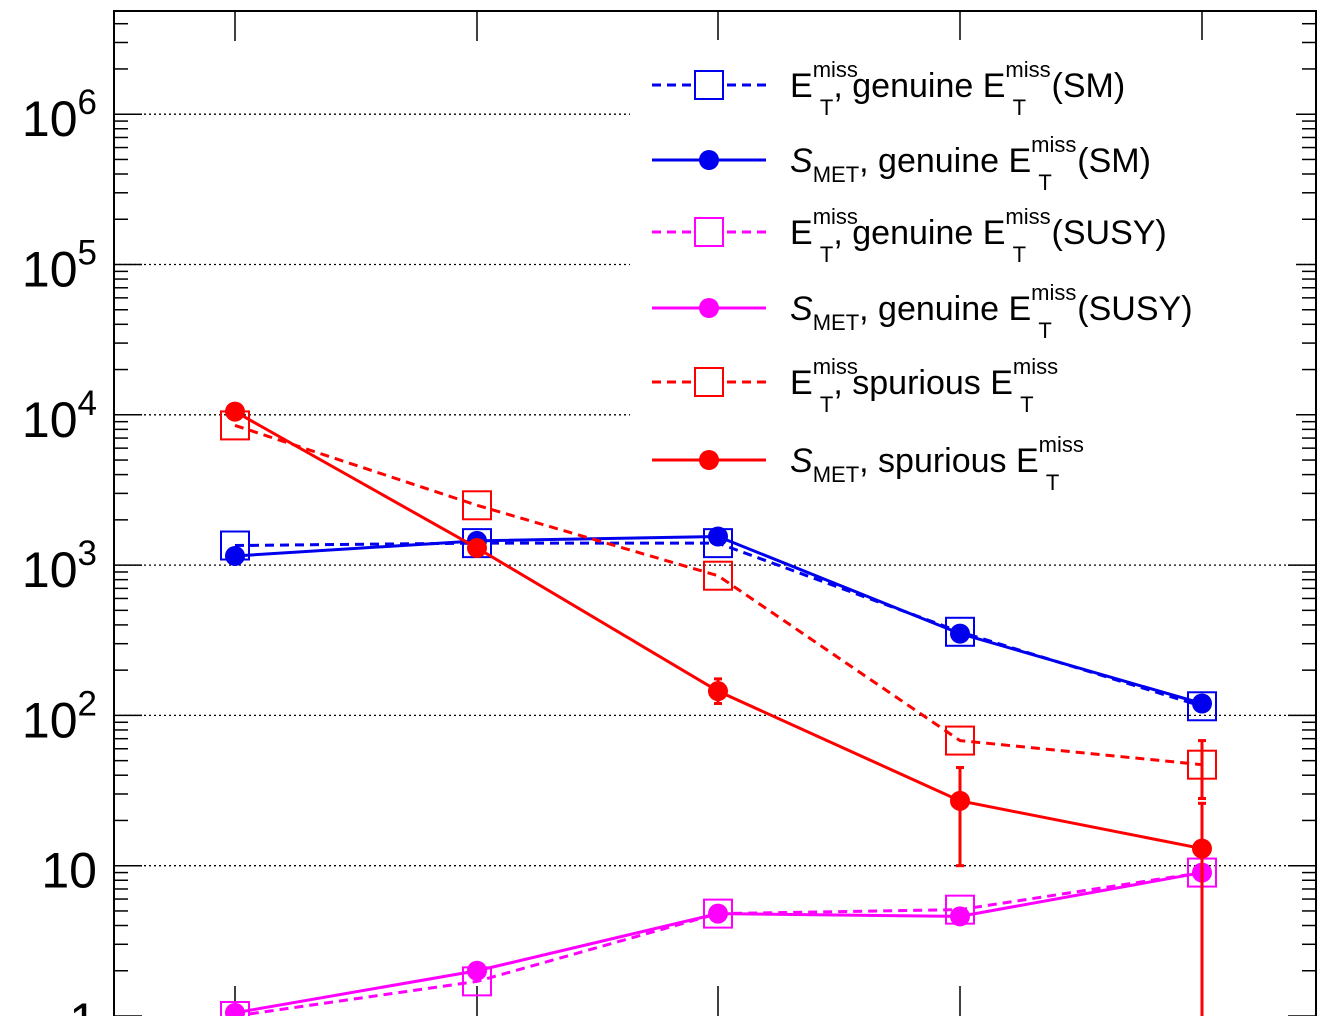 This screenshot has height=1021, width=1323. Describe the element at coordinates (83, 1004) in the screenshot. I see `y-tick-label: 1` at that location.